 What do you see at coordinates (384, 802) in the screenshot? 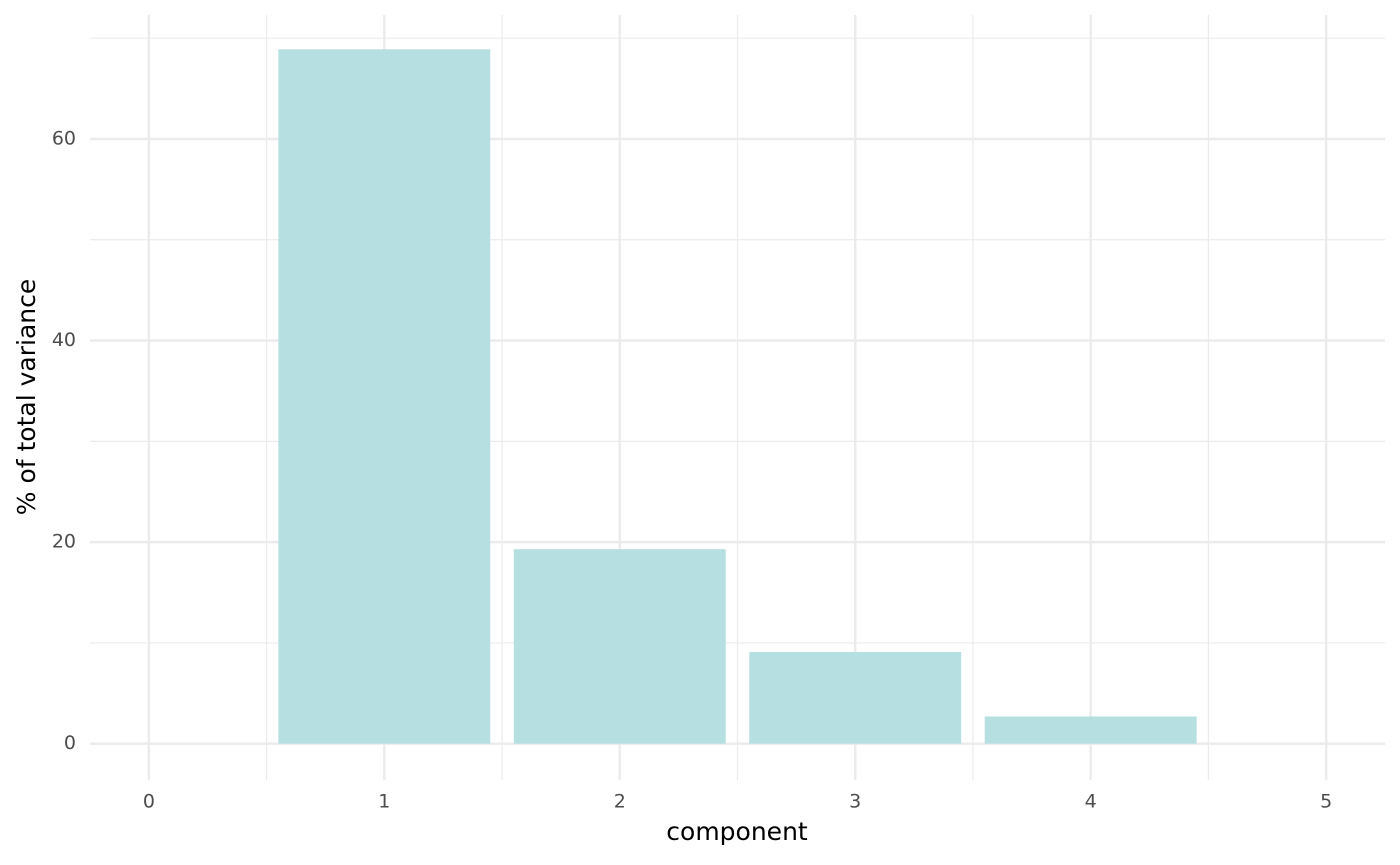
I see `x-tick-label: 1` at bounding box center [384, 802].